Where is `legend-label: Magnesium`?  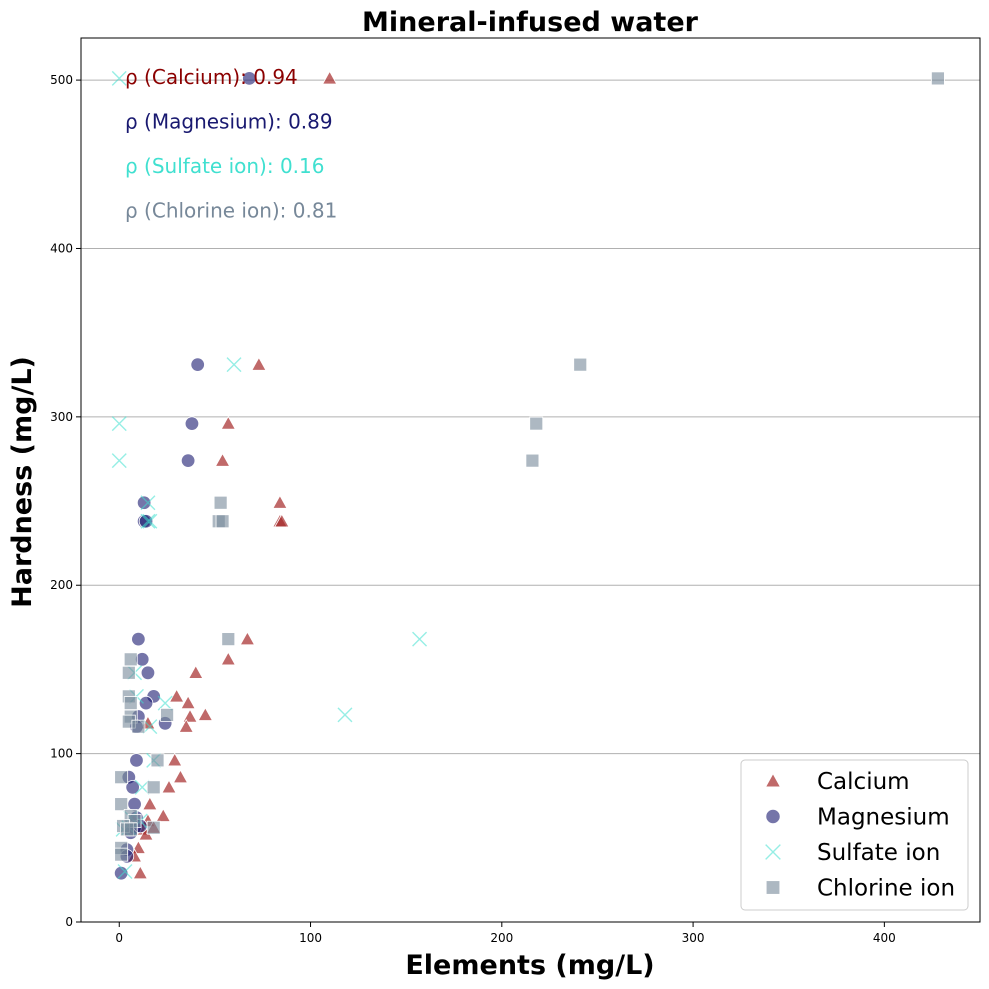
legend-label: Magnesium is located at coordinates (883, 818).